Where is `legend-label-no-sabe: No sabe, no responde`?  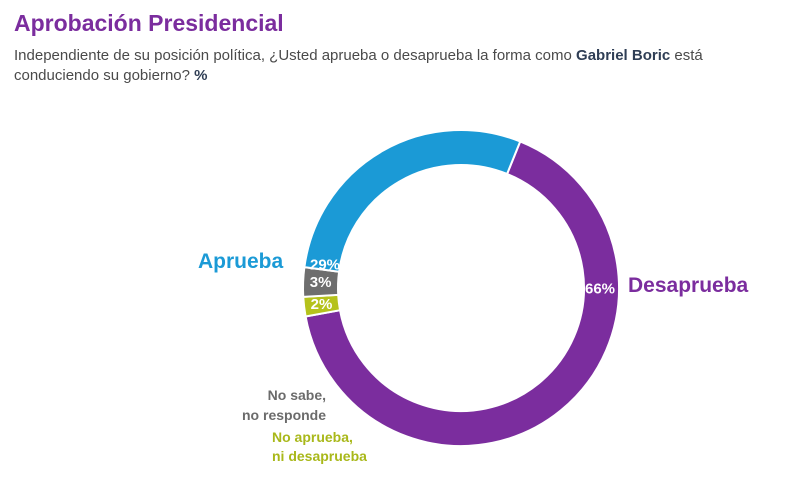
legend-label-no-sabe: No sabe, no responde is located at coordinates (284, 405).